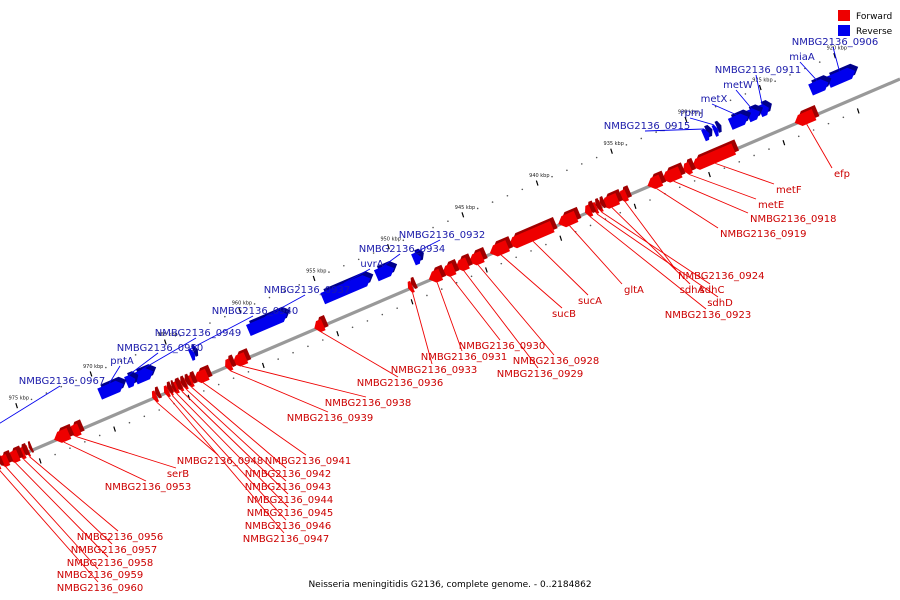 Image resolution: width=900 pixels, height=600 pixels. Describe the element at coordinates (100, 588) in the screenshot. I see `gene-label-nmbg2136-0960: NMBG2136_0960` at that location.